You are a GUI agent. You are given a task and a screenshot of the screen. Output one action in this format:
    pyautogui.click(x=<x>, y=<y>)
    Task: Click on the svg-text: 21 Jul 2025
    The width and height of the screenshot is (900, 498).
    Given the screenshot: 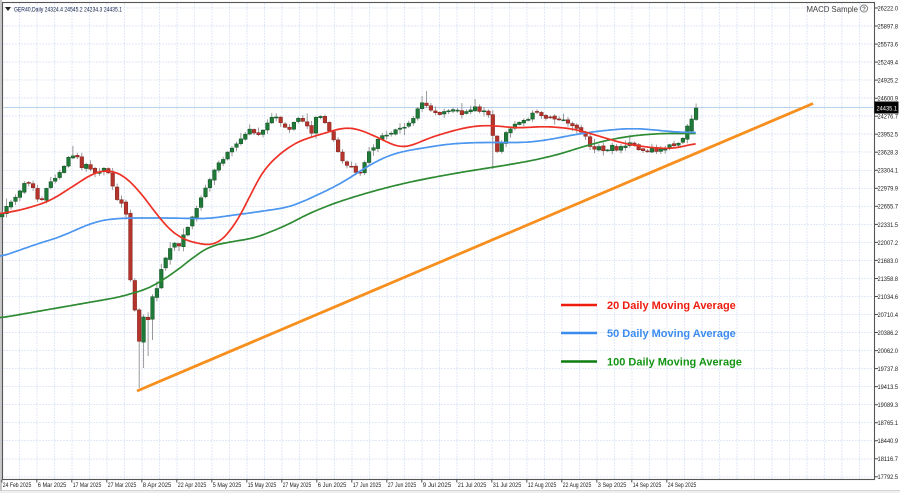 What is the action you would take?
    pyautogui.click(x=472, y=485)
    